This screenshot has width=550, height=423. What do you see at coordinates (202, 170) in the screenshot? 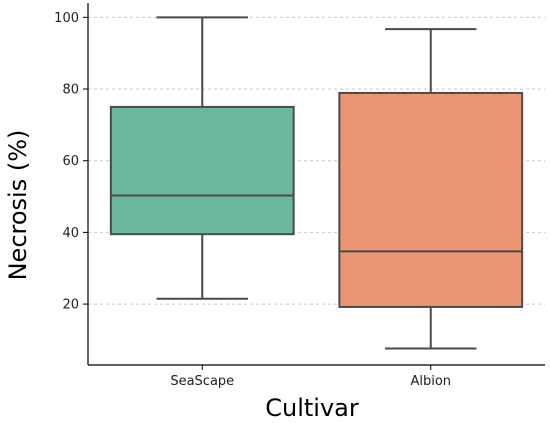
I see `iqr-box-seascape` at bounding box center [202, 170].